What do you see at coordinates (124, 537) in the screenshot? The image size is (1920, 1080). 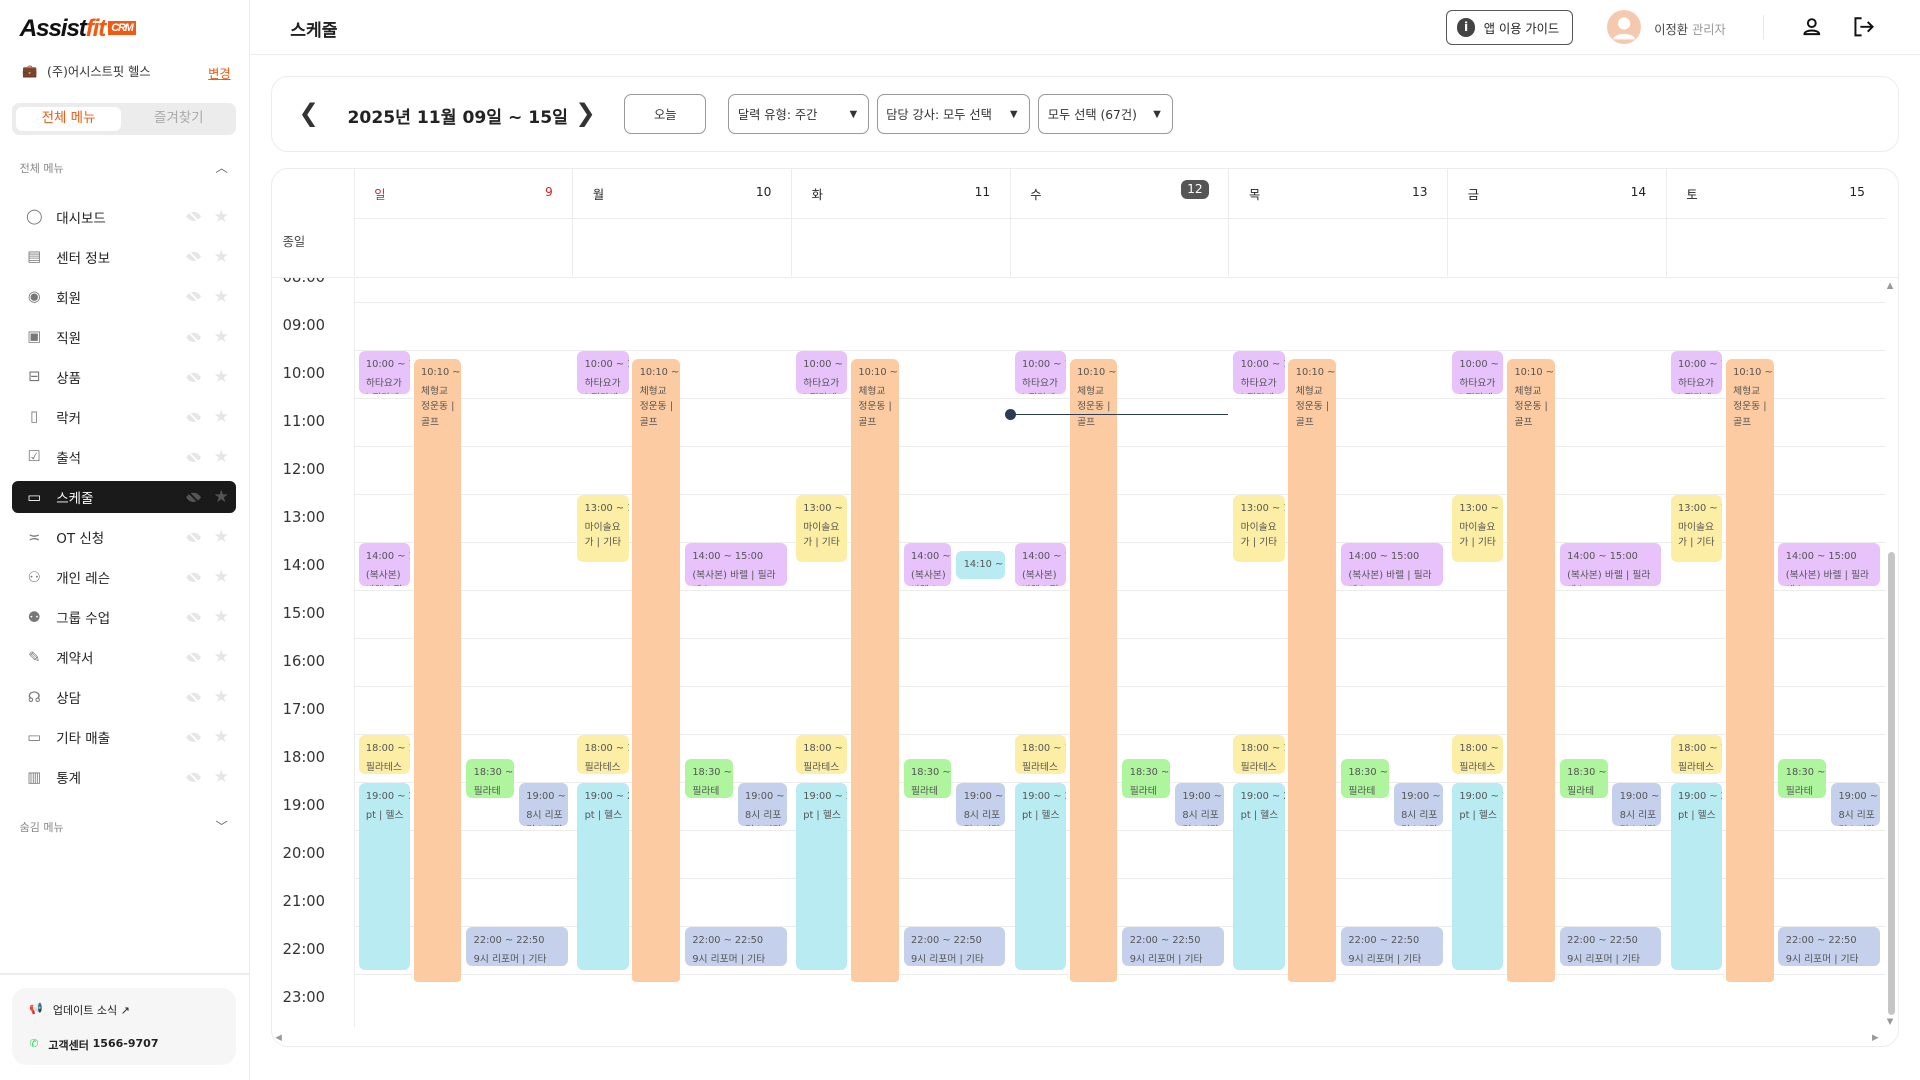 I see `sidebar-item-9: ≍ OT 신청 ★` at bounding box center [124, 537].